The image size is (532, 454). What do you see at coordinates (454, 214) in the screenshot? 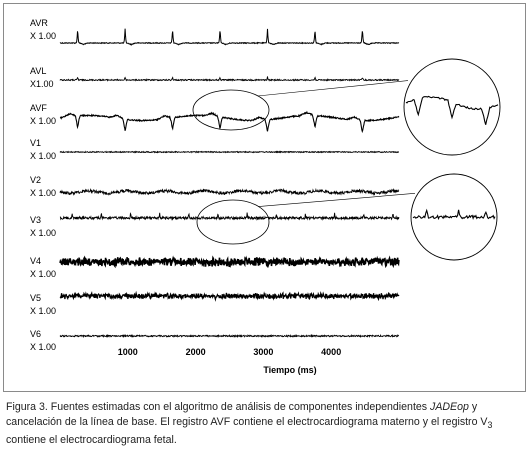
I see `v3-zoom-magnified-trace` at bounding box center [454, 214].